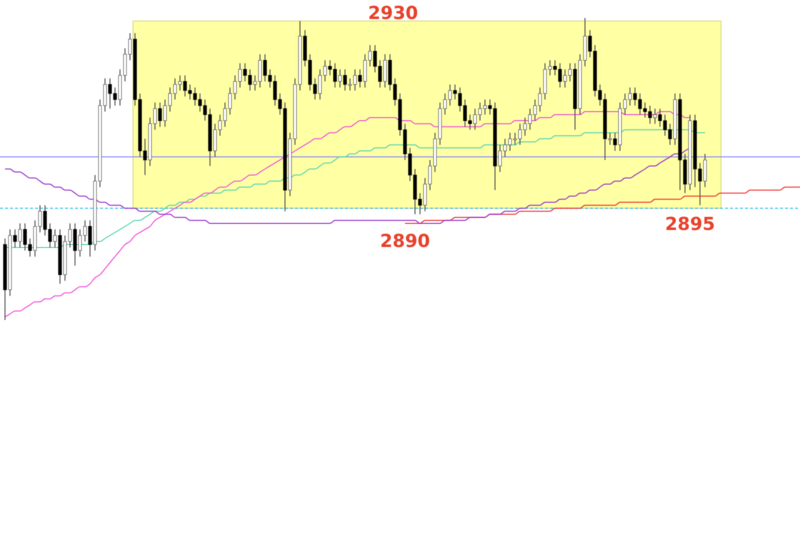 Image resolution: width=800 pixels, height=537 pixels. I want to click on annotation: 2890, so click(405, 241).